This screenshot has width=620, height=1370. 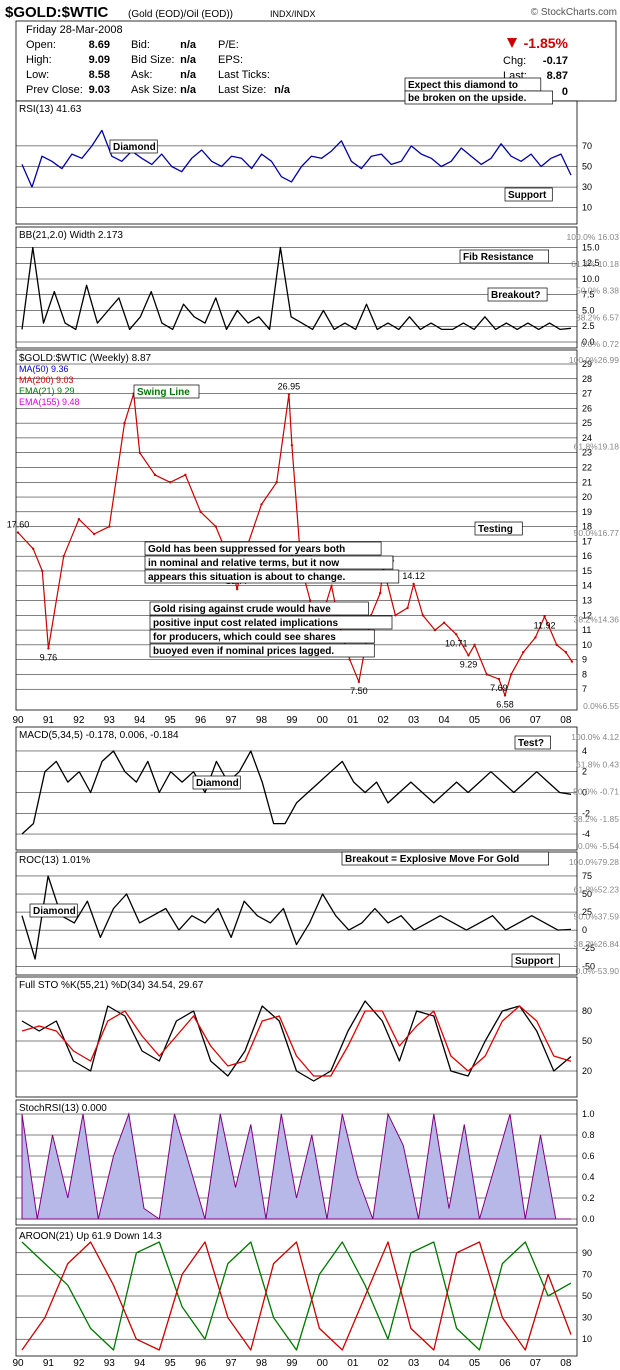 What do you see at coordinates (584, 930) in the screenshot?
I see `y-tick-label: 0` at bounding box center [584, 930].